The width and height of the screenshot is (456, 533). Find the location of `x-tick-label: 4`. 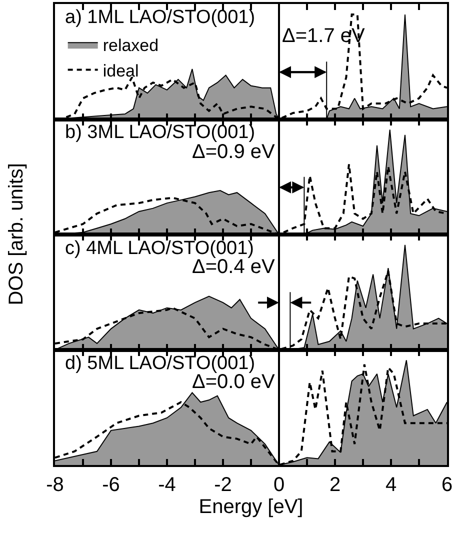

x-tick-label: 4 is located at coordinates (391, 485).